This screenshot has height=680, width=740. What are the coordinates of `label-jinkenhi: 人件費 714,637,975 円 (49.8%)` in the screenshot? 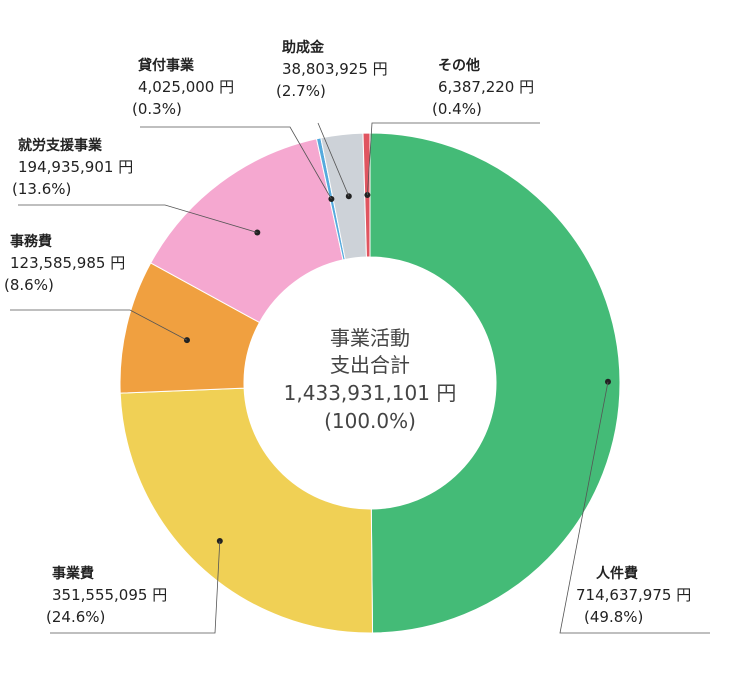 It's located at (633, 595).